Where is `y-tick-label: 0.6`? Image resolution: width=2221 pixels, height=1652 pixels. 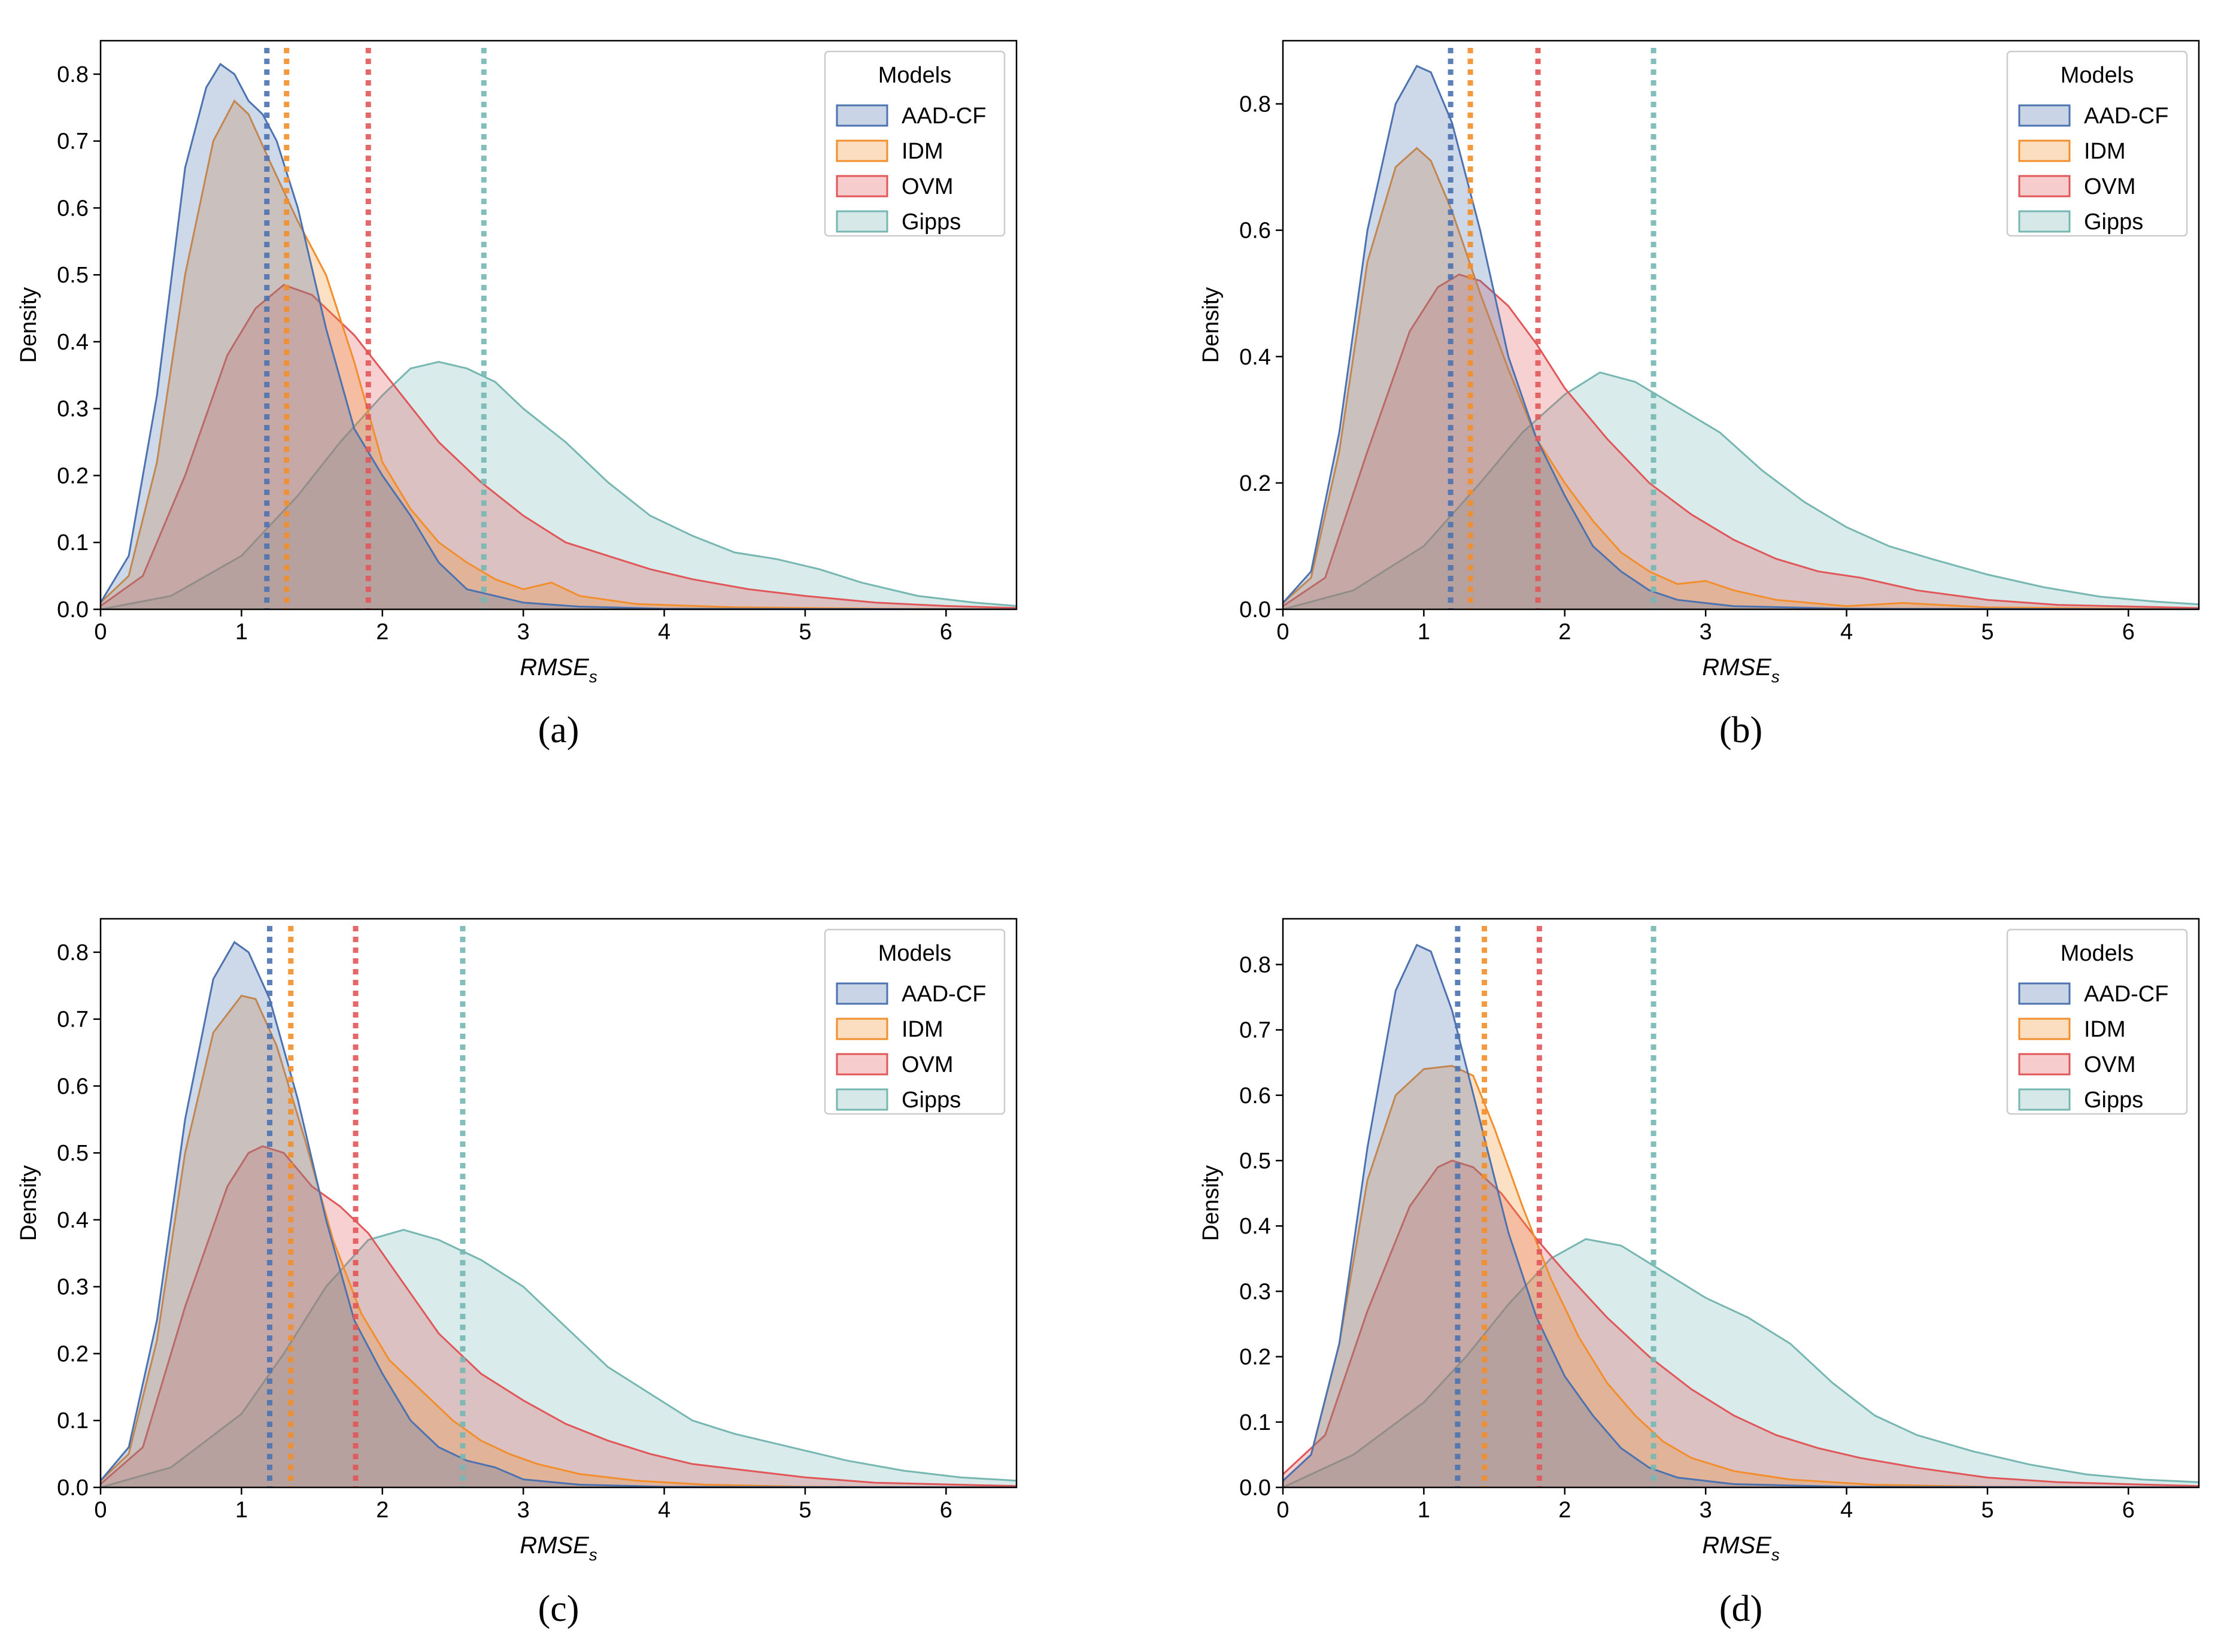 y-tick-label: 0.6 is located at coordinates (1255, 1096).